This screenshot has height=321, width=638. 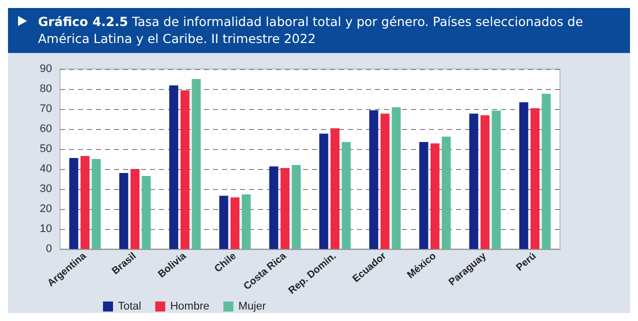 I want to click on y-tick-label: 10, so click(x=46, y=229).